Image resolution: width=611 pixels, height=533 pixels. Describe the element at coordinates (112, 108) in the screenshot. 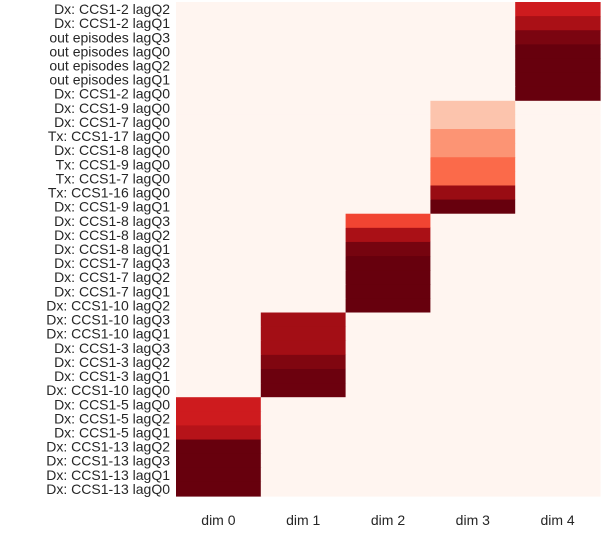

I see `y-tick-label: Dx: CCS1-9 lagQ0` at that location.